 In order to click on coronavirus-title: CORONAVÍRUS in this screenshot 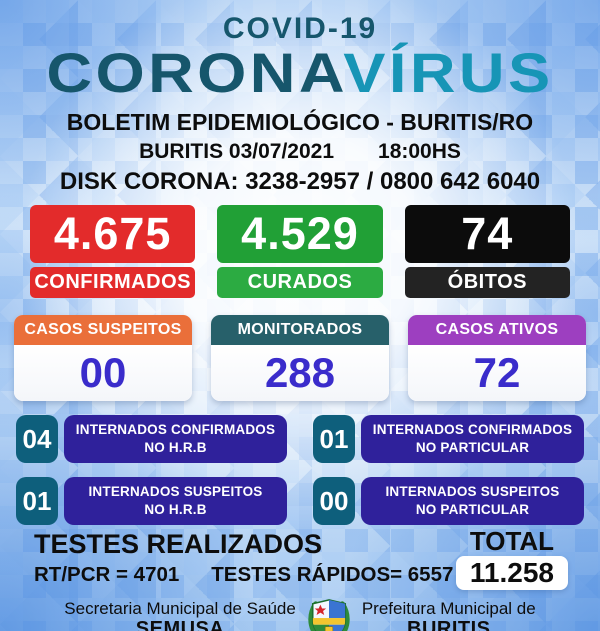, I will do `click(300, 73)`.